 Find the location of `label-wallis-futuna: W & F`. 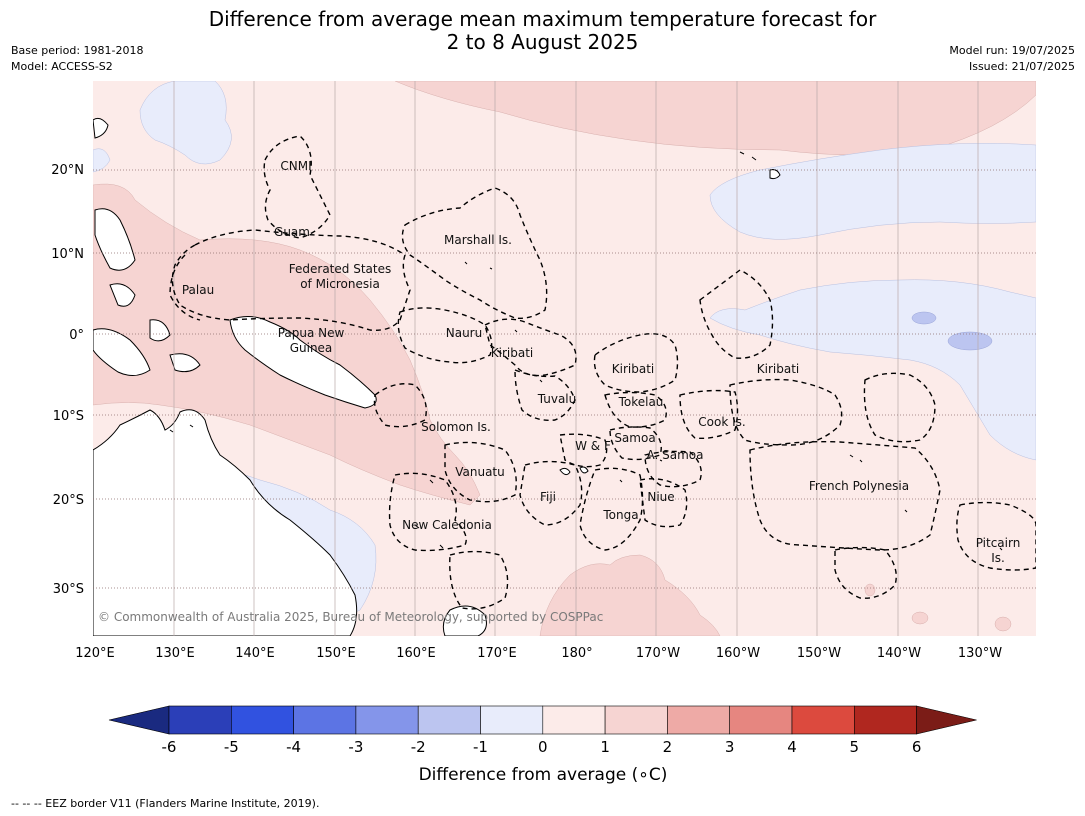

label-wallis-futuna: W & F is located at coordinates (593, 446).